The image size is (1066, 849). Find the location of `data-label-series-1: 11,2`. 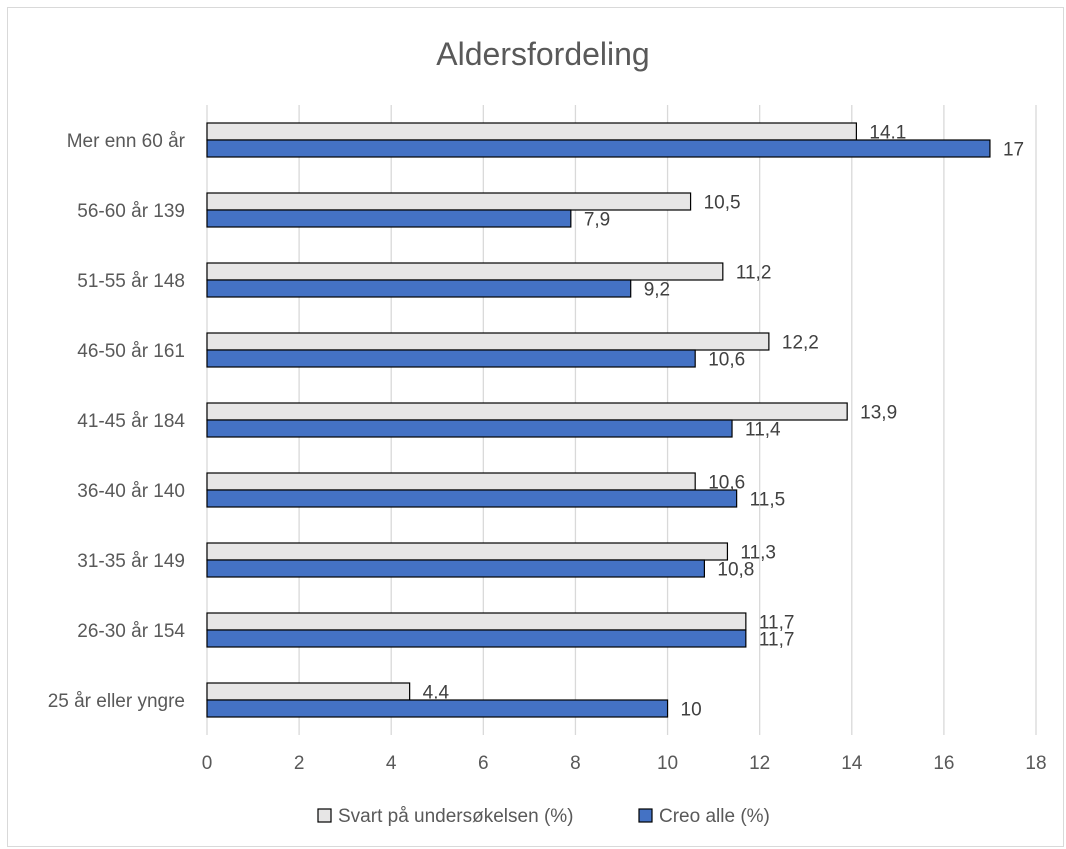

data-label-series-1: 11,2 is located at coordinates (754, 273).